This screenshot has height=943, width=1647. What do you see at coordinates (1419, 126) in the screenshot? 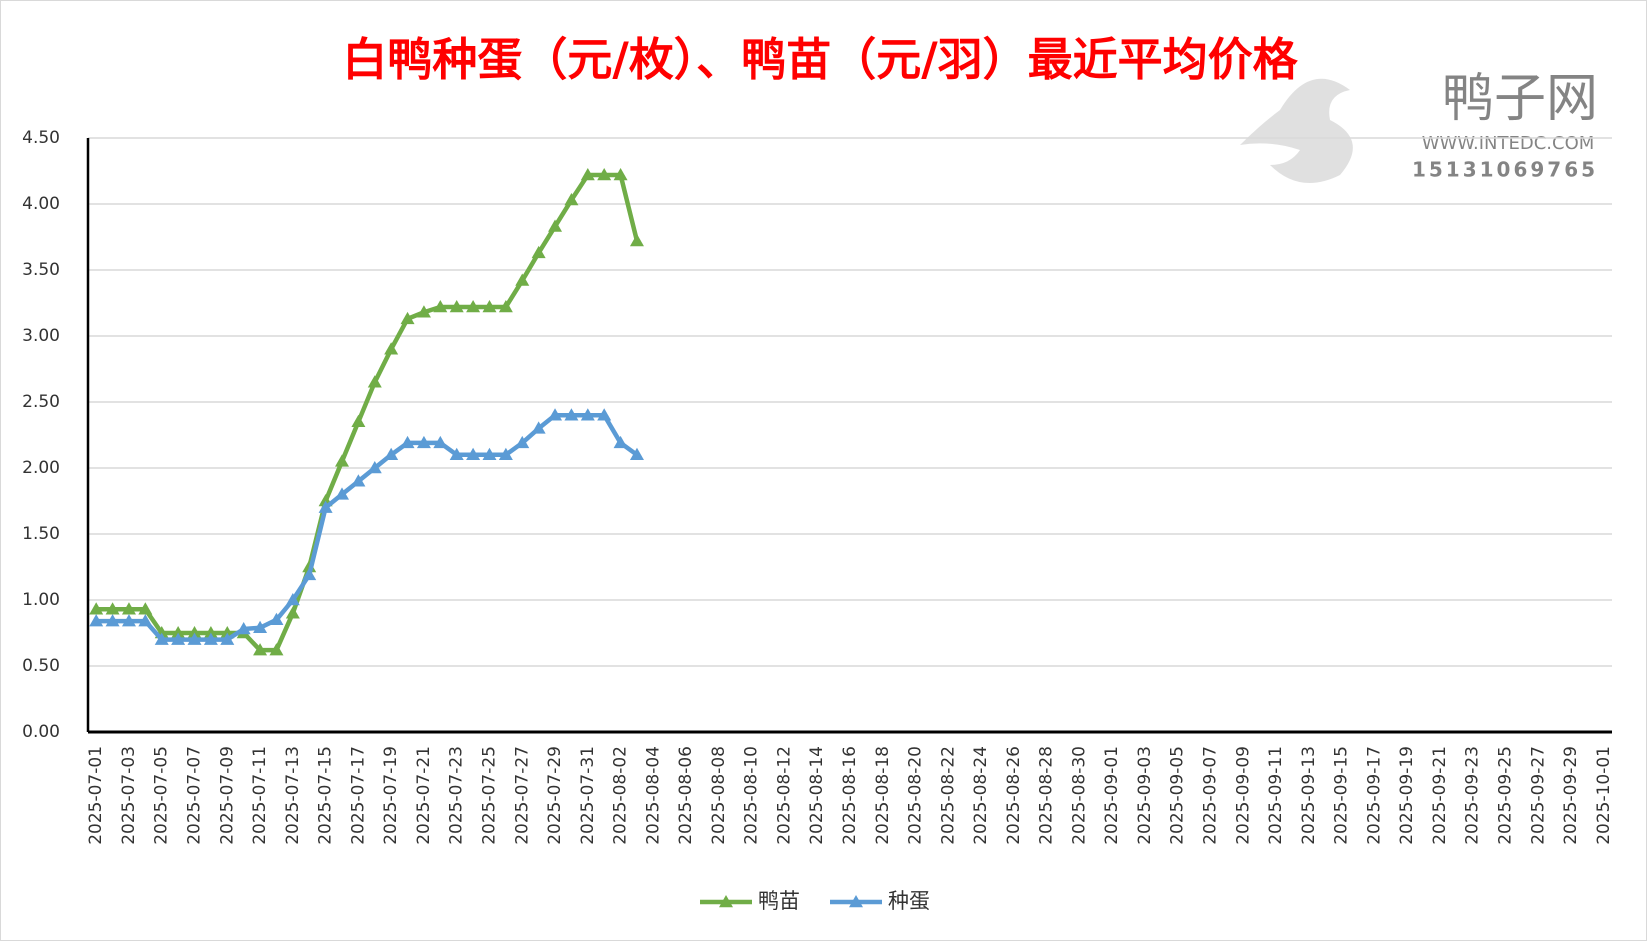
I see `watermark: 鸭子网 WWW.INTEDC.COM 15131069765` at bounding box center [1419, 126].